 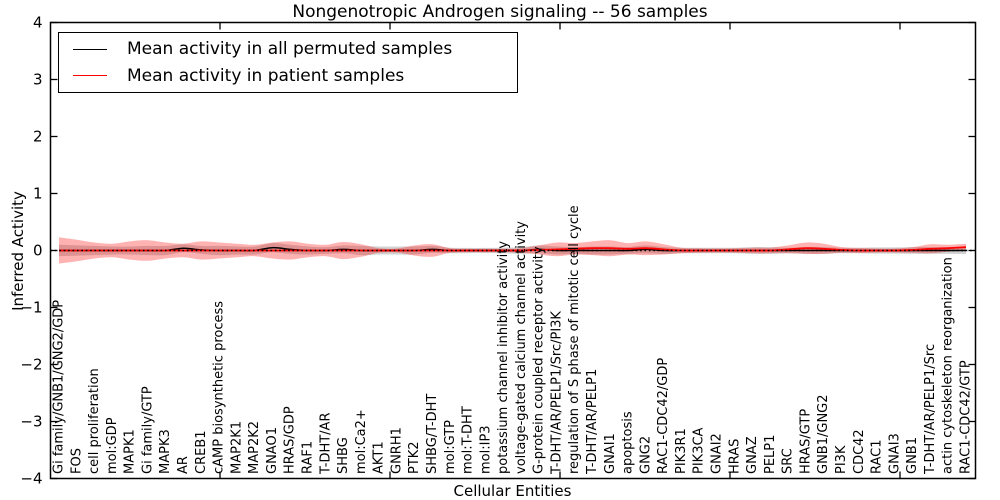 What do you see at coordinates (645, 455) in the screenshot?
I see `x-tick-label: GNG2` at bounding box center [645, 455].